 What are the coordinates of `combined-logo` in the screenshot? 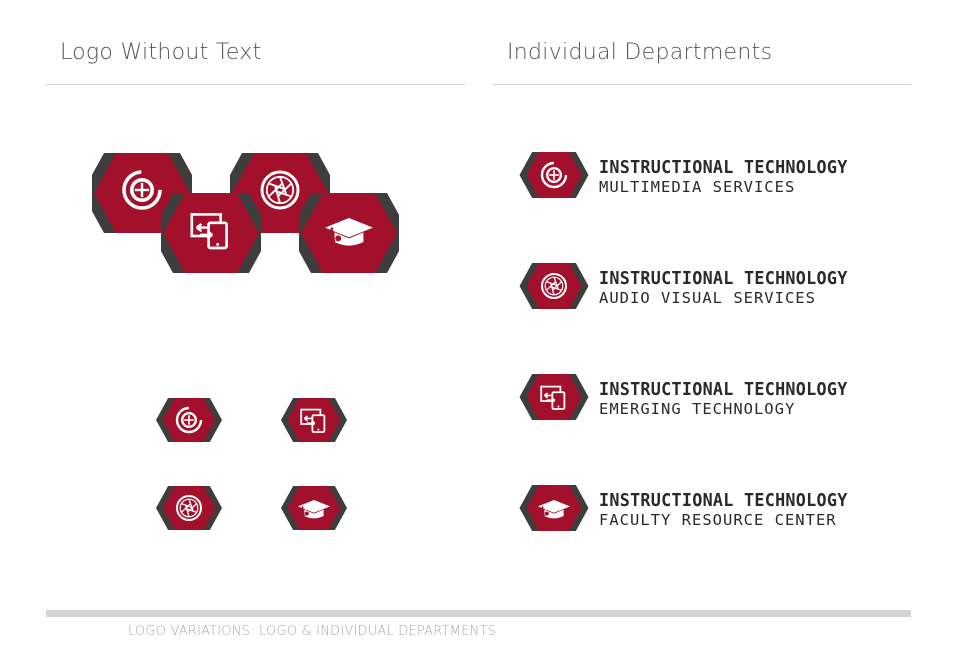 It's located at (245, 213).